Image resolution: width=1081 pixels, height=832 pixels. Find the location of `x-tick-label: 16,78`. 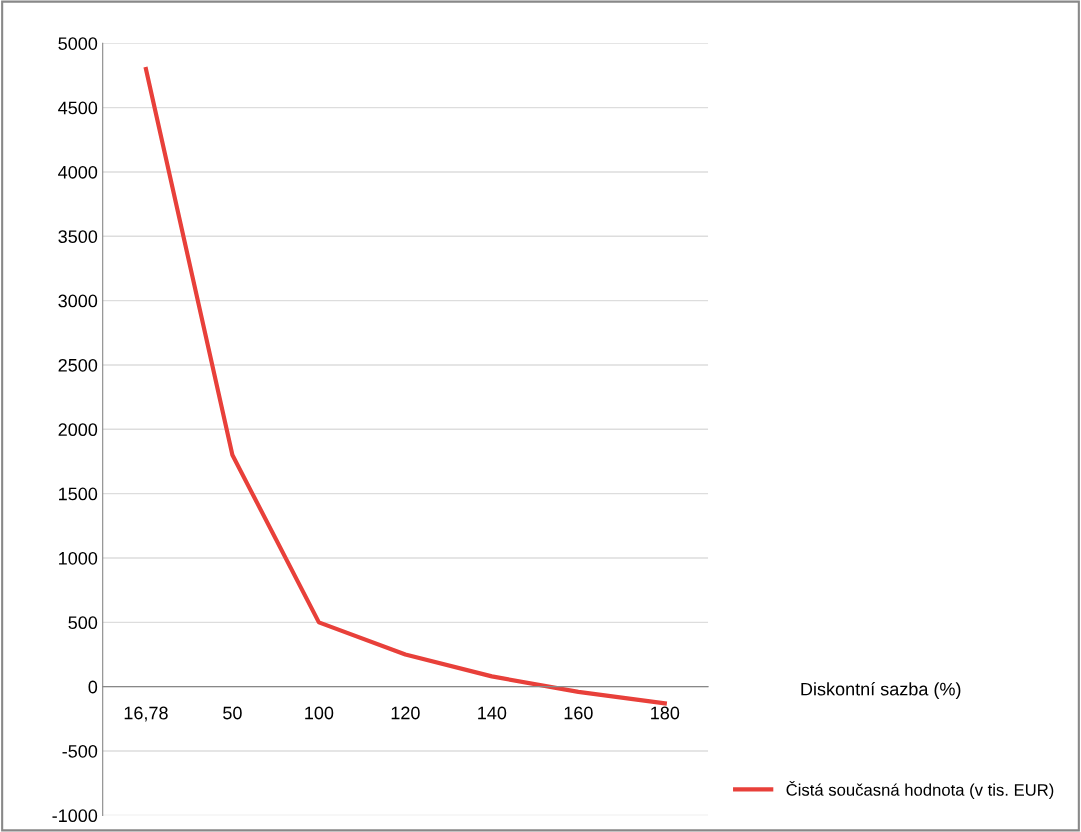

x-tick-label: 16,78 is located at coordinates (146, 714).